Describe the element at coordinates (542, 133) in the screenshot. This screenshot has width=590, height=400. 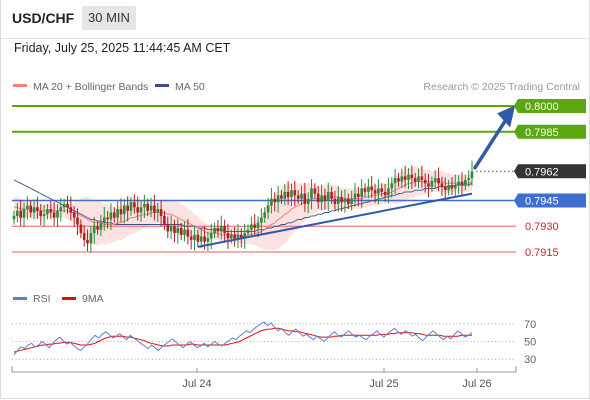
I see `resistance-1-label: 0.7985` at that location.